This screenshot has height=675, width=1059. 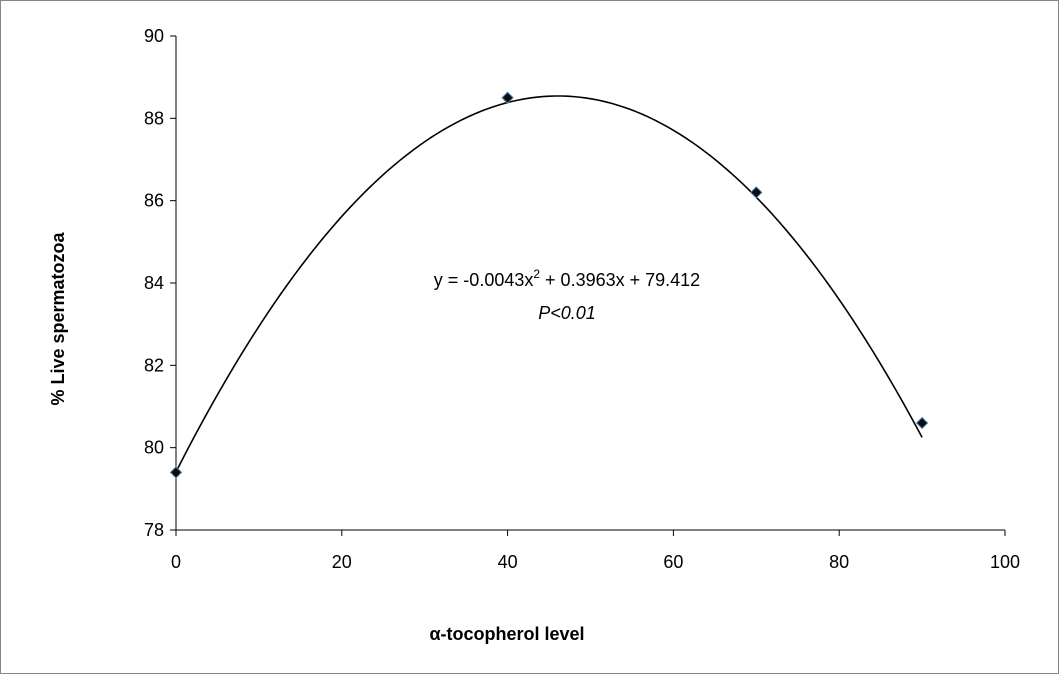 I want to click on y-axis-title: % Live spermatozoa, so click(x=58, y=318).